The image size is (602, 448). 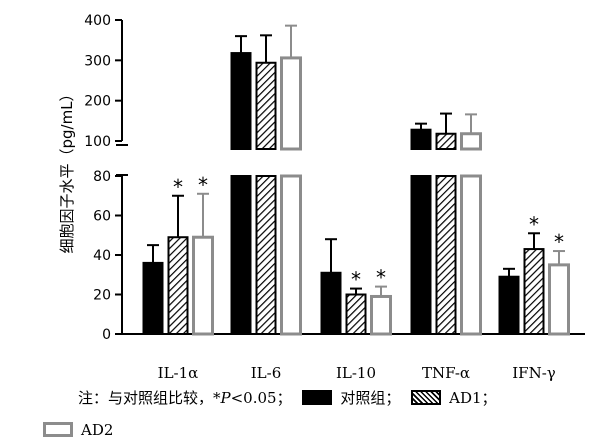 What do you see at coordinates (97, 142) in the screenshot?
I see `y-tick-label: 100` at bounding box center [97, 142].